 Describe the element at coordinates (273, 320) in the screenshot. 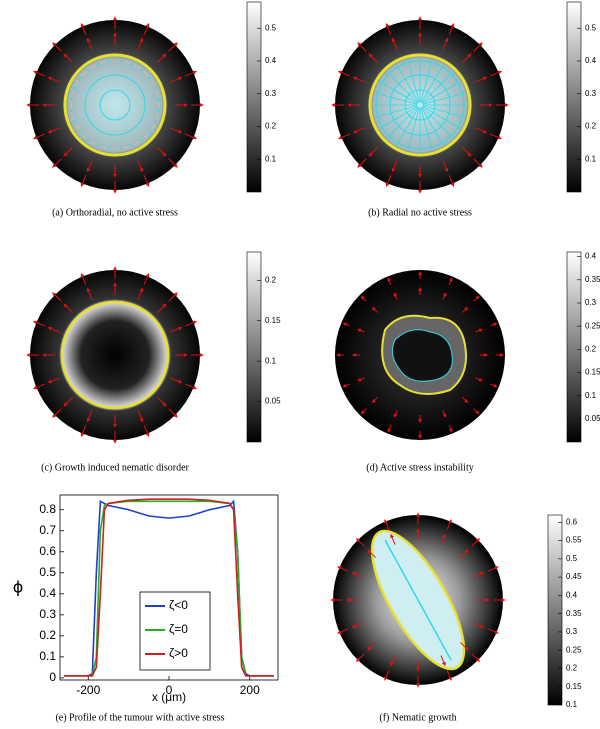

I see `colorbar-tick-label: 0.15` at that location.